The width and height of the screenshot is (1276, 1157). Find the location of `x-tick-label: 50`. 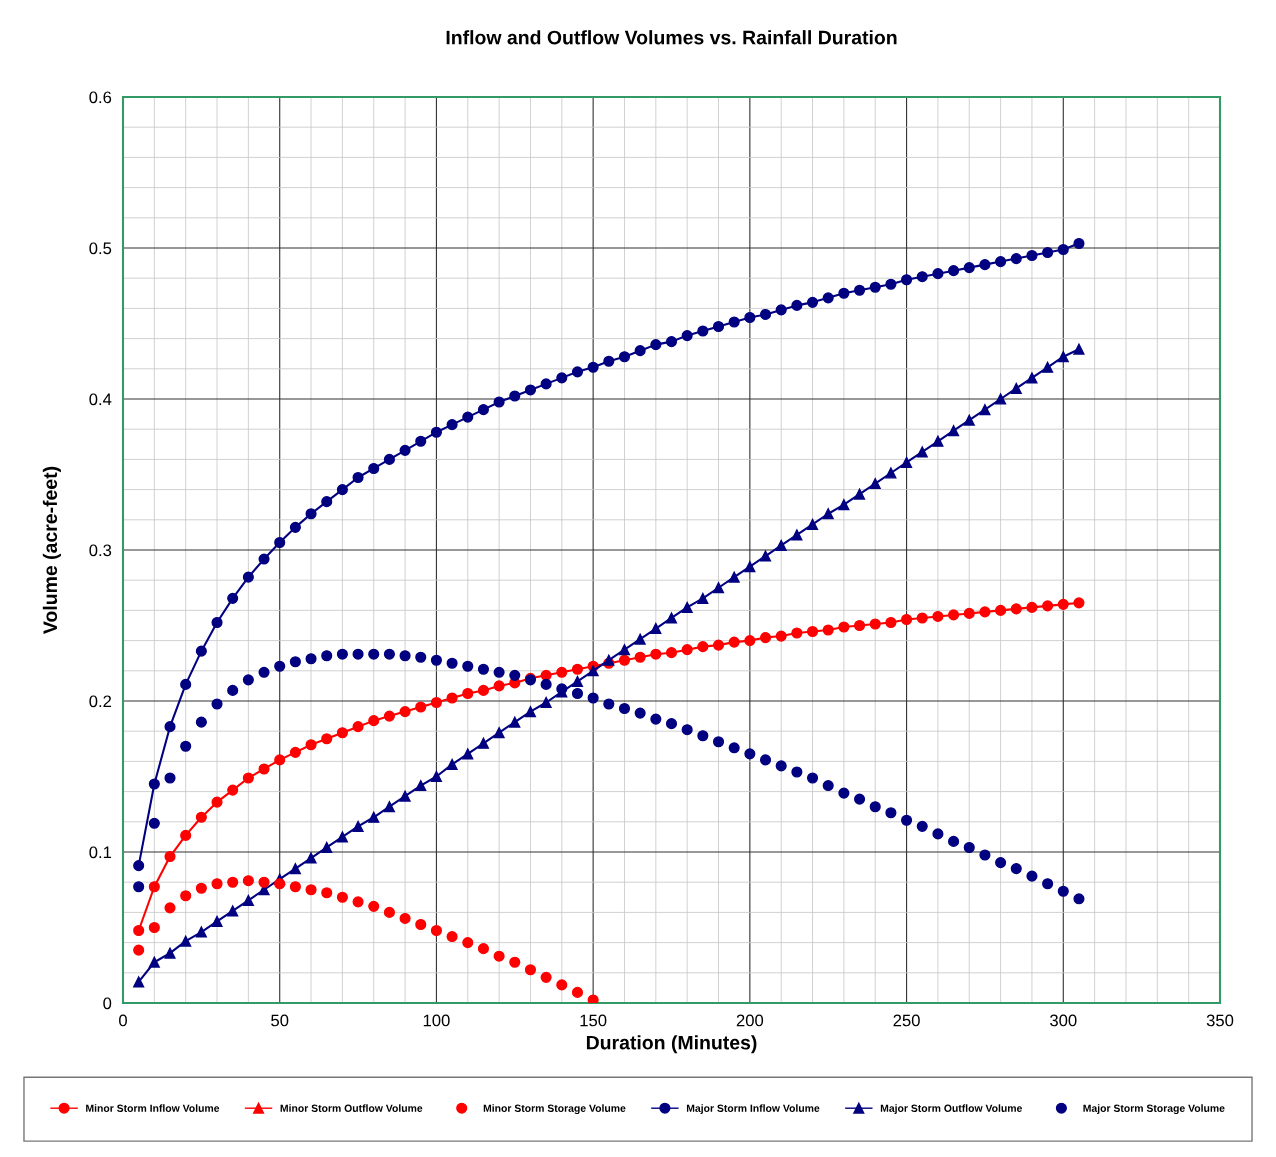

x-tick-label: 50 is located at coordinates (280, 1020).